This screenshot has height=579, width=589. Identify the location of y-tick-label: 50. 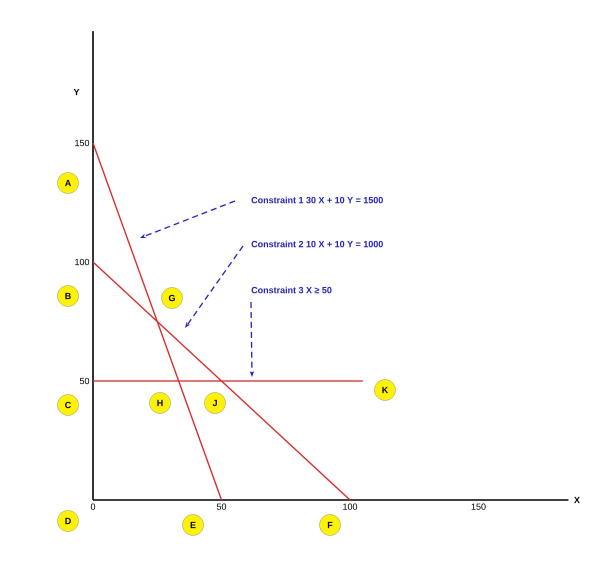
(85, 381).